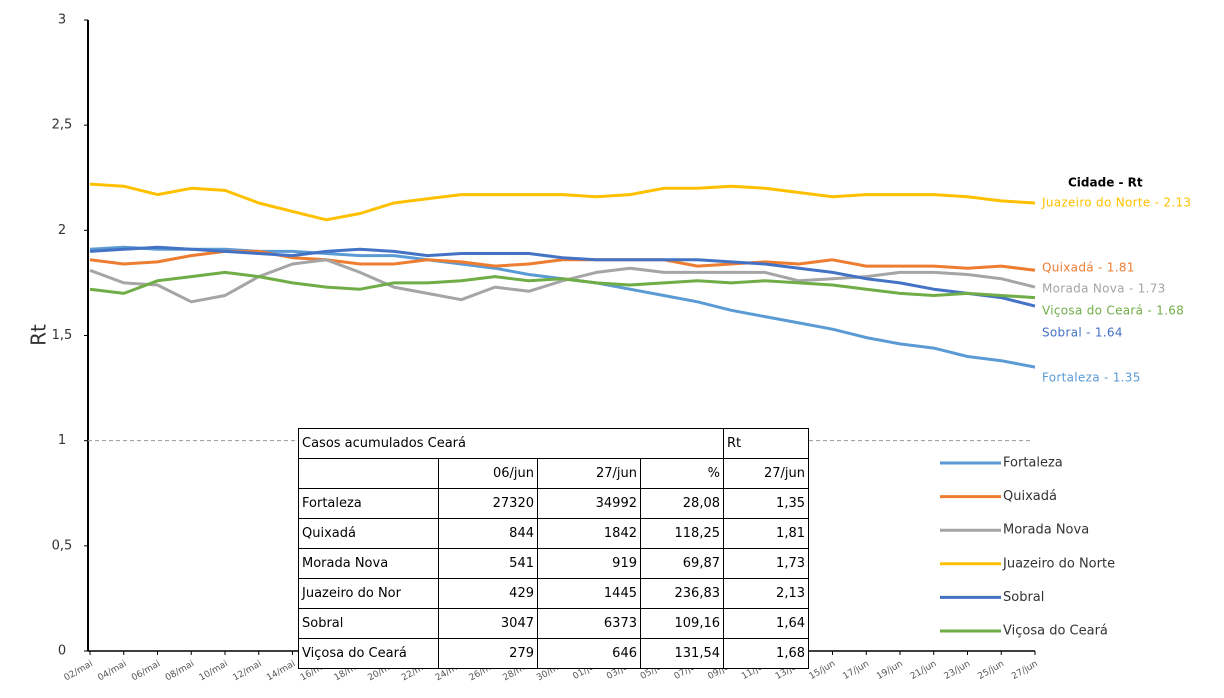 The width and height of the screenshot is (1224, 698). What do you see at coordinates (1030, 496) in the screenshot?
I see `legend-label: Quixadá` at bounding box center [1030, 496].